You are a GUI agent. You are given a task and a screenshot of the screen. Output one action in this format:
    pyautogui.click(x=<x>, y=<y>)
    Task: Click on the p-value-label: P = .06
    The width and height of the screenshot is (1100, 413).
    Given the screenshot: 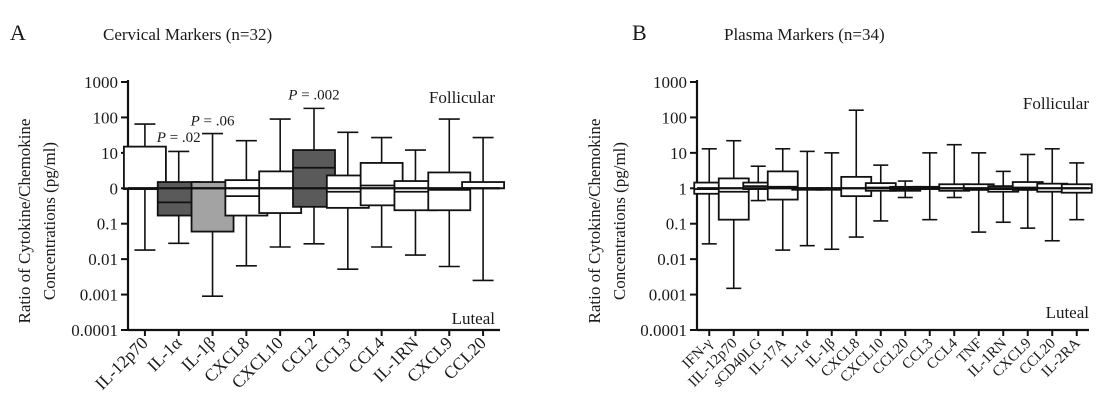 What is the action you would take?
    pyautogui.click(x=212, y=121)
    